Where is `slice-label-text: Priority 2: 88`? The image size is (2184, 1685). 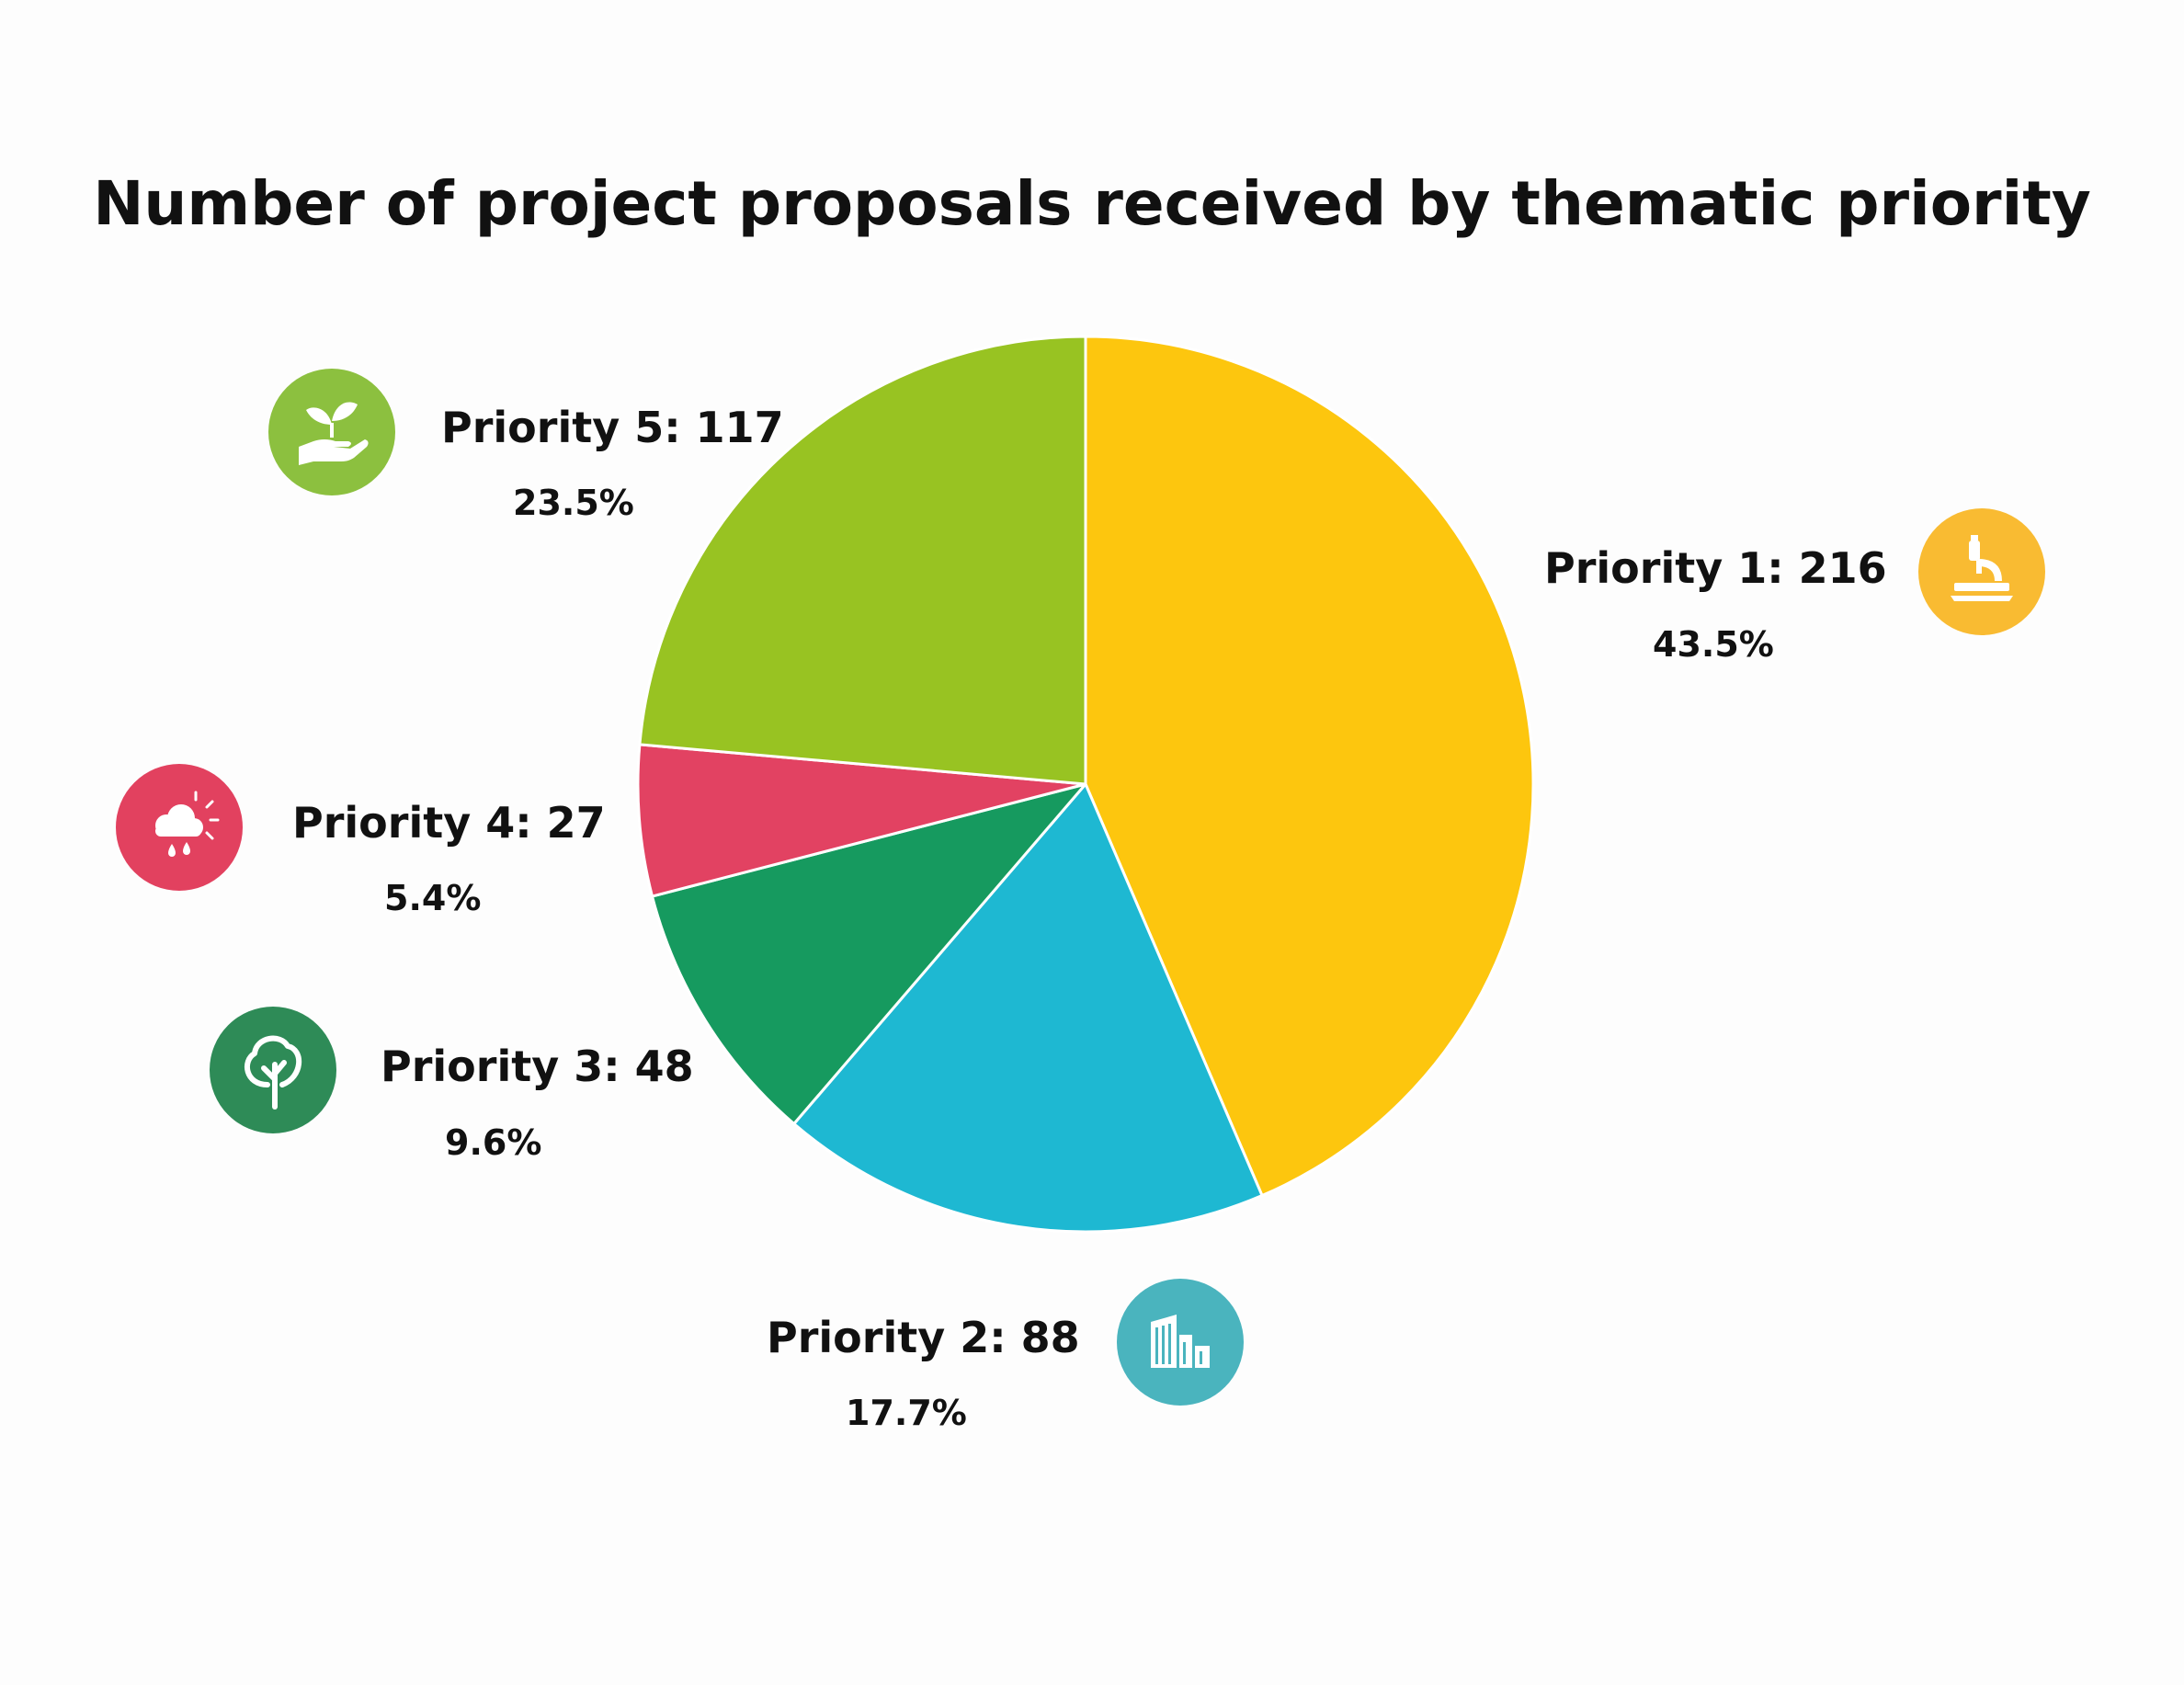
slice-label-text: Priority 2: 88 is located at coordinates (923, 1337).